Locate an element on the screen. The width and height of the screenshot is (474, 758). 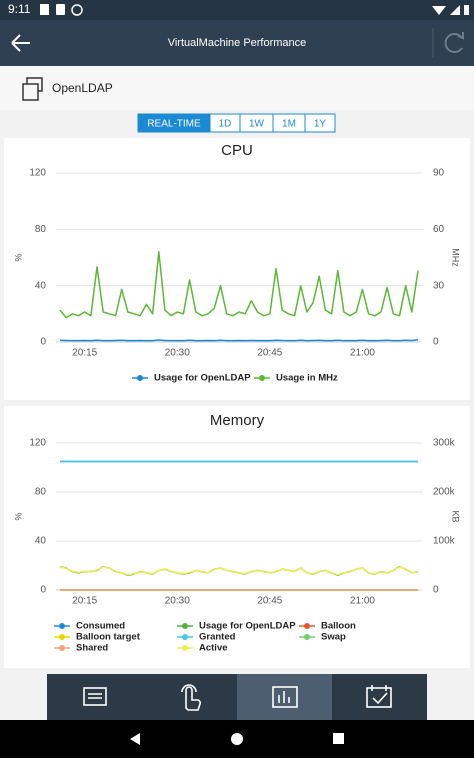
legend-label: Usage in MHz is located at coordinates (307, 378).